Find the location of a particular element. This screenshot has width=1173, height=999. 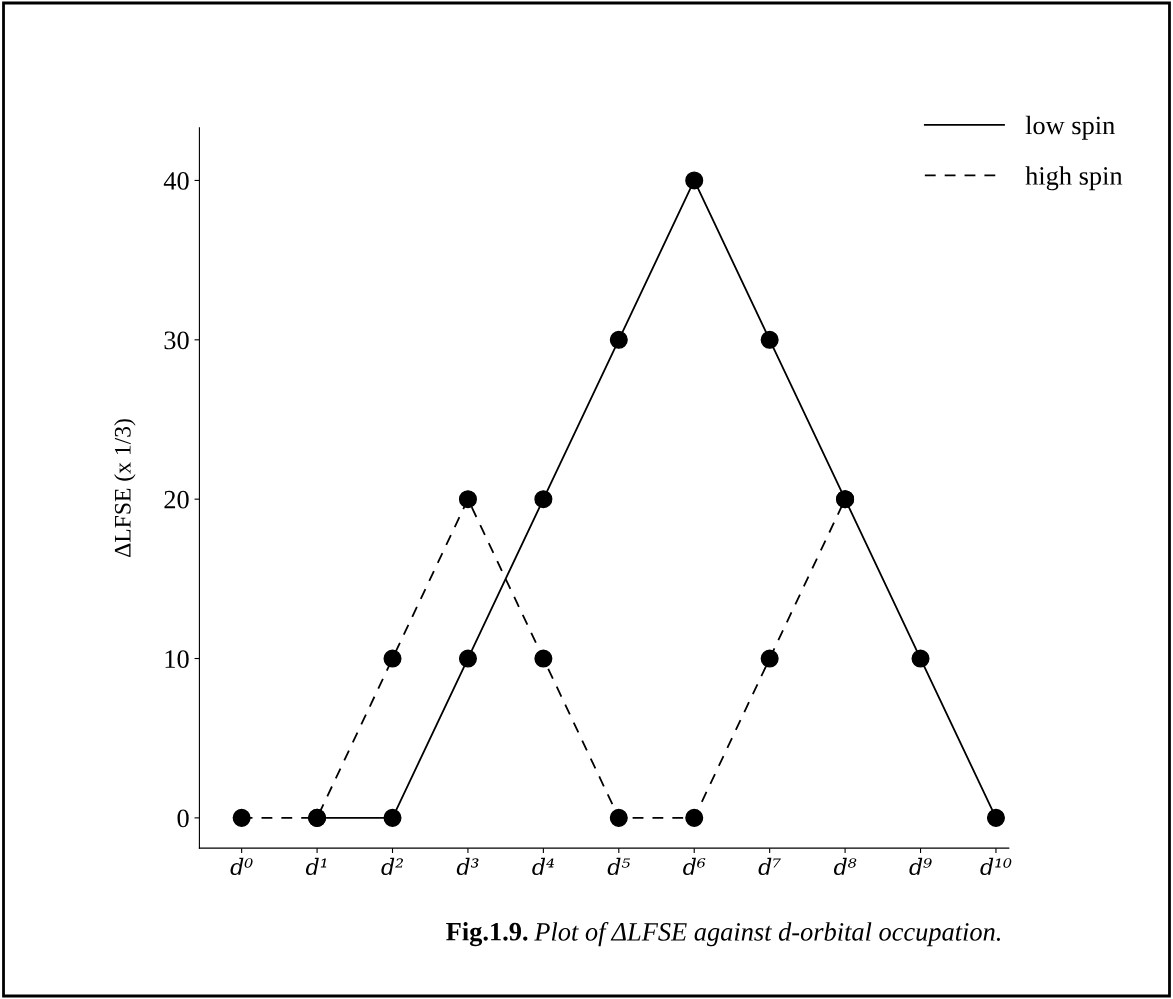

x-tick-label: d⁶ is located at coordinates (694, 866).